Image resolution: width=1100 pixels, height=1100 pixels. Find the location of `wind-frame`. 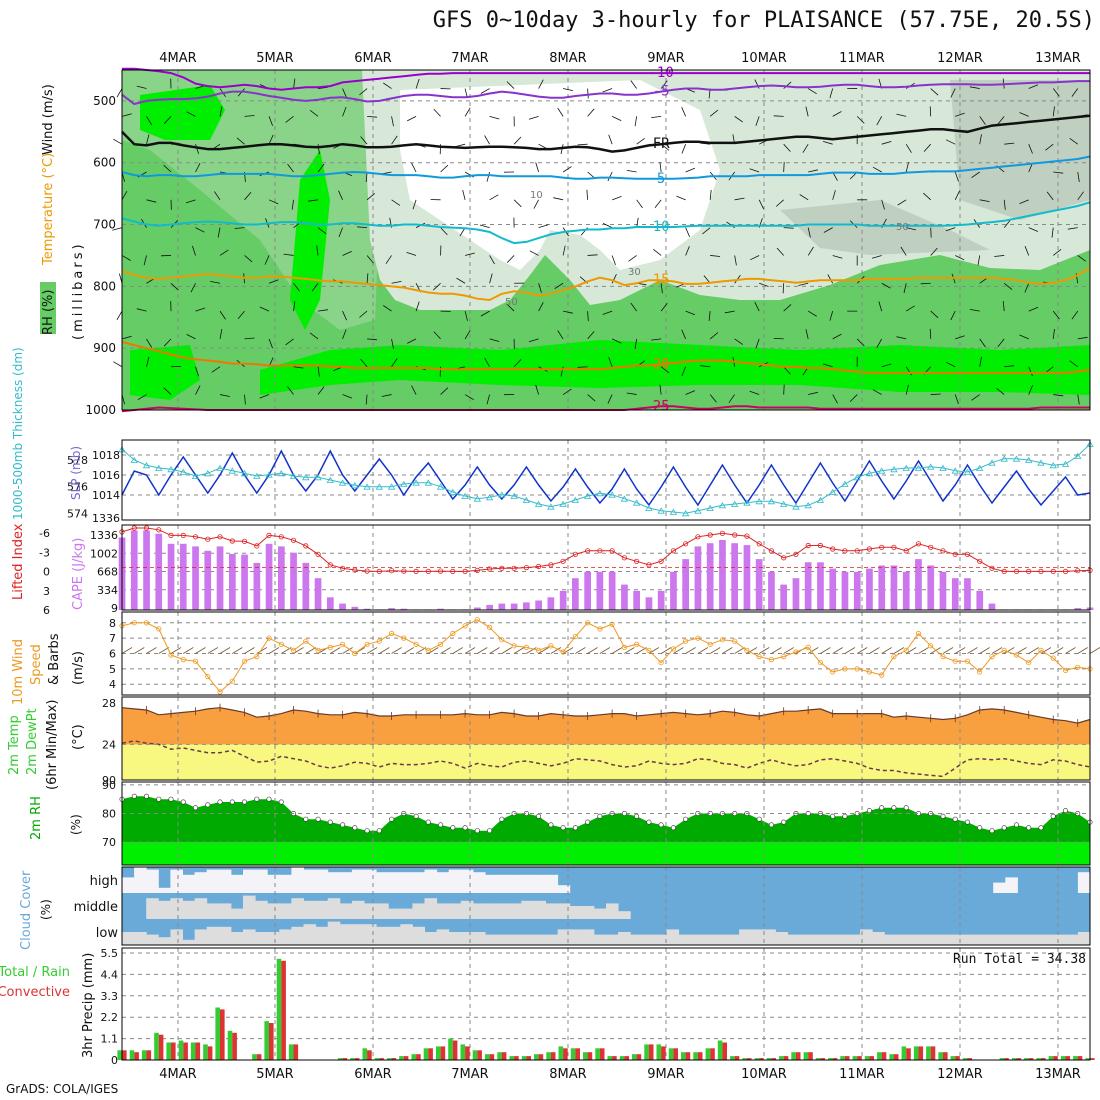

wind-frame is located at coordinates (606, 653).